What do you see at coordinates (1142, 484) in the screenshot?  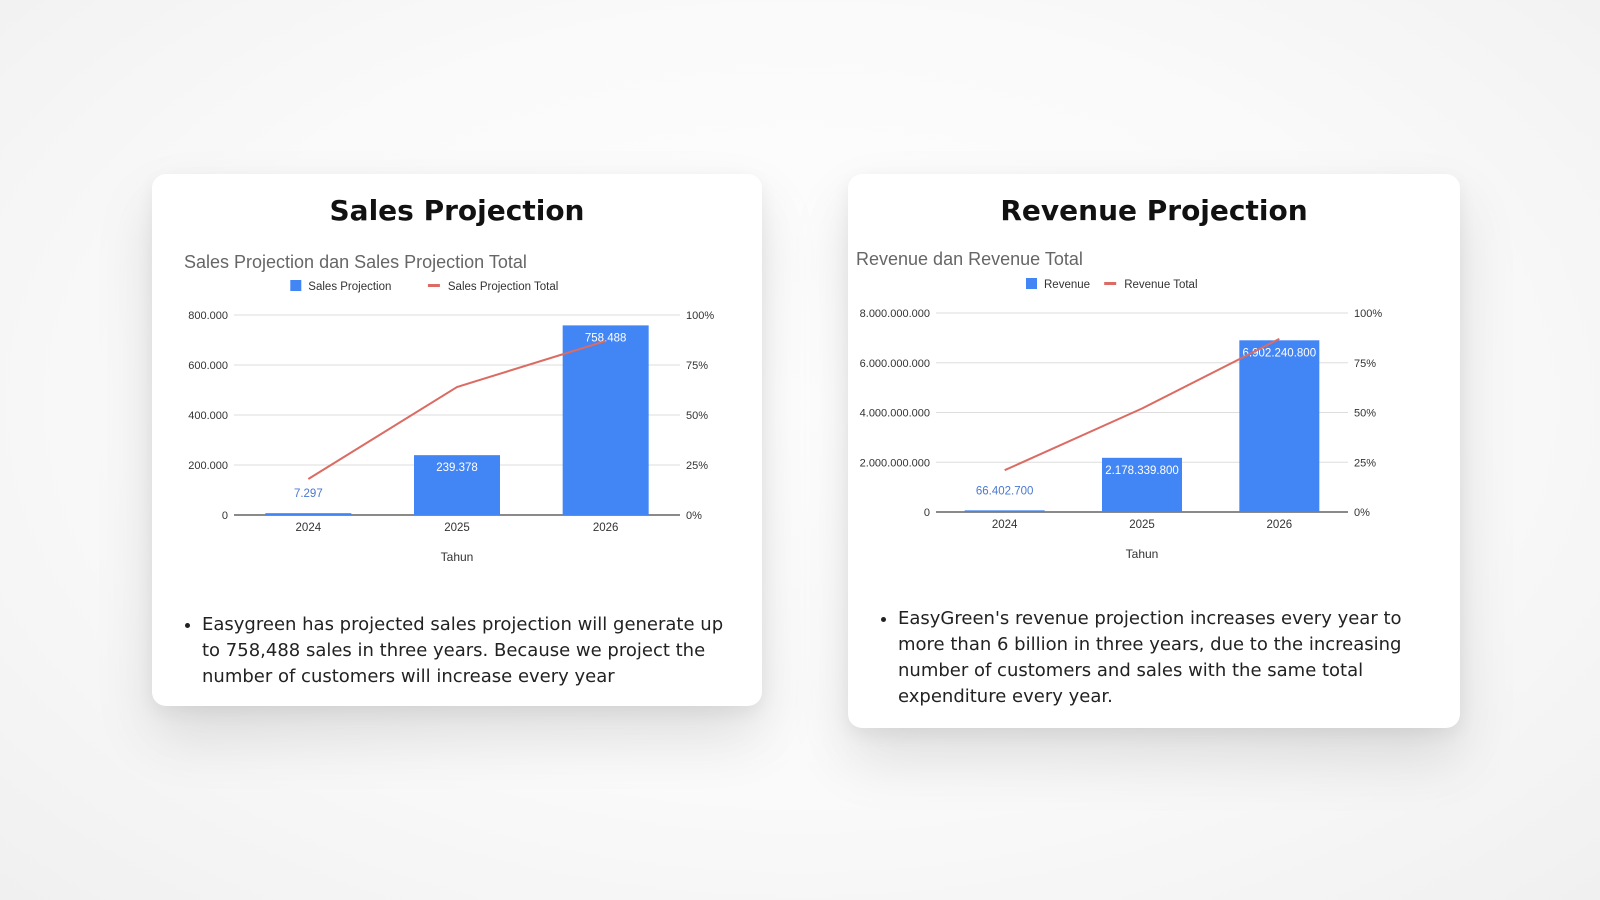 I see `revenue-bar-2025` at bounding box center [1142, 484].